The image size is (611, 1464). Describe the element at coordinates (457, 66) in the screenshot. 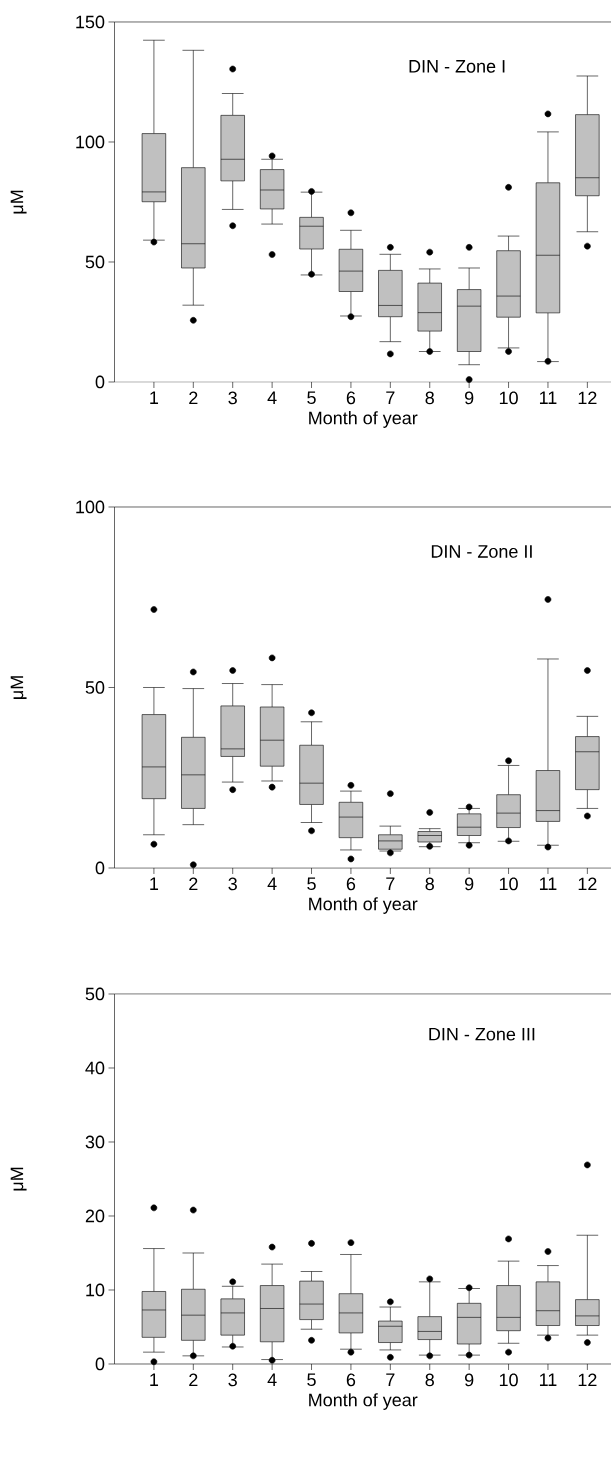

I see `text: DIN - Zone I` at that location.